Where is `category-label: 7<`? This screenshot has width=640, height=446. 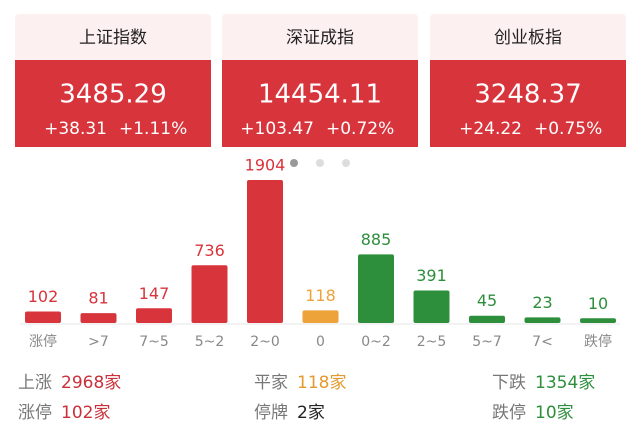 category-label: 7< is located at coordinates (542, 342).